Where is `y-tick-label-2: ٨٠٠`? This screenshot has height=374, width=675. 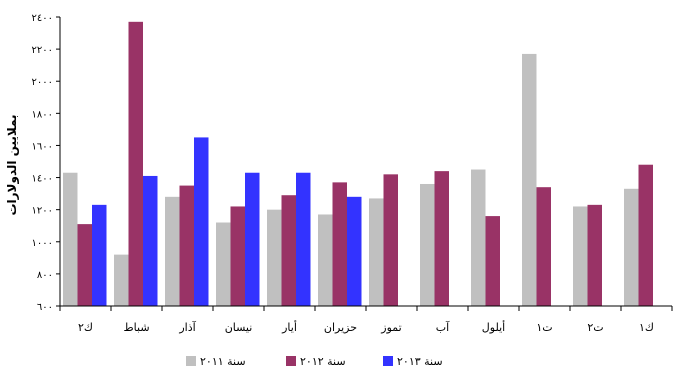
y-tick-label-2: ٨٠٠ is located at coordinates (45, 275).